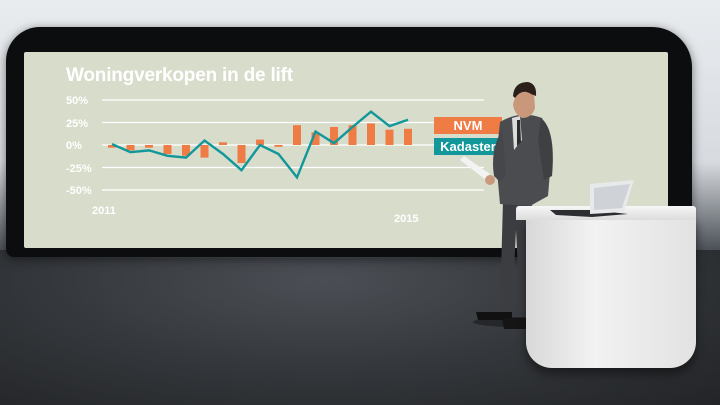  Describe the element at coordinates (483, 157) in the screenshot. I see `presenter-arm` at that location.